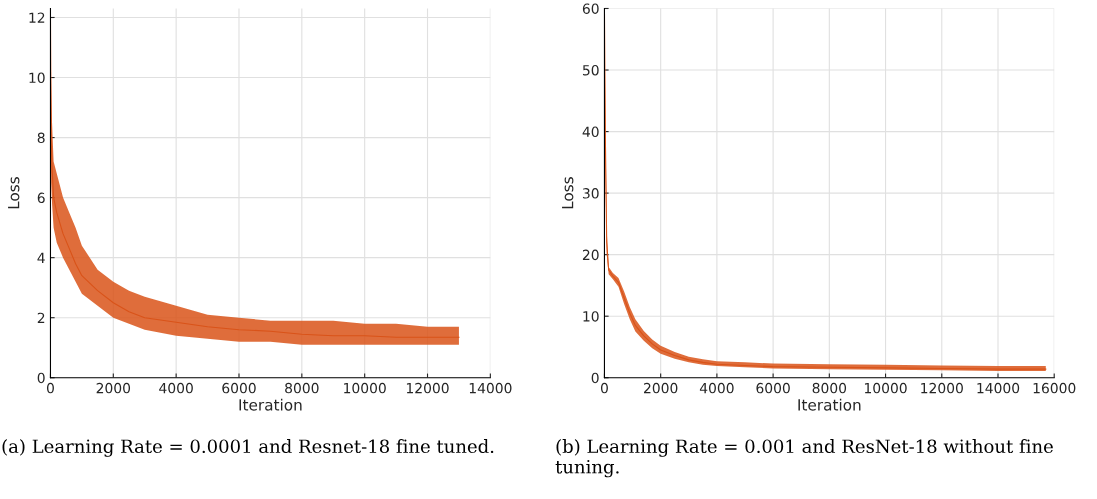  What do you see at coordinates (41, 257) in the screenshot?
I see `y-tick-label: 4` at bounding box center [41, 257].